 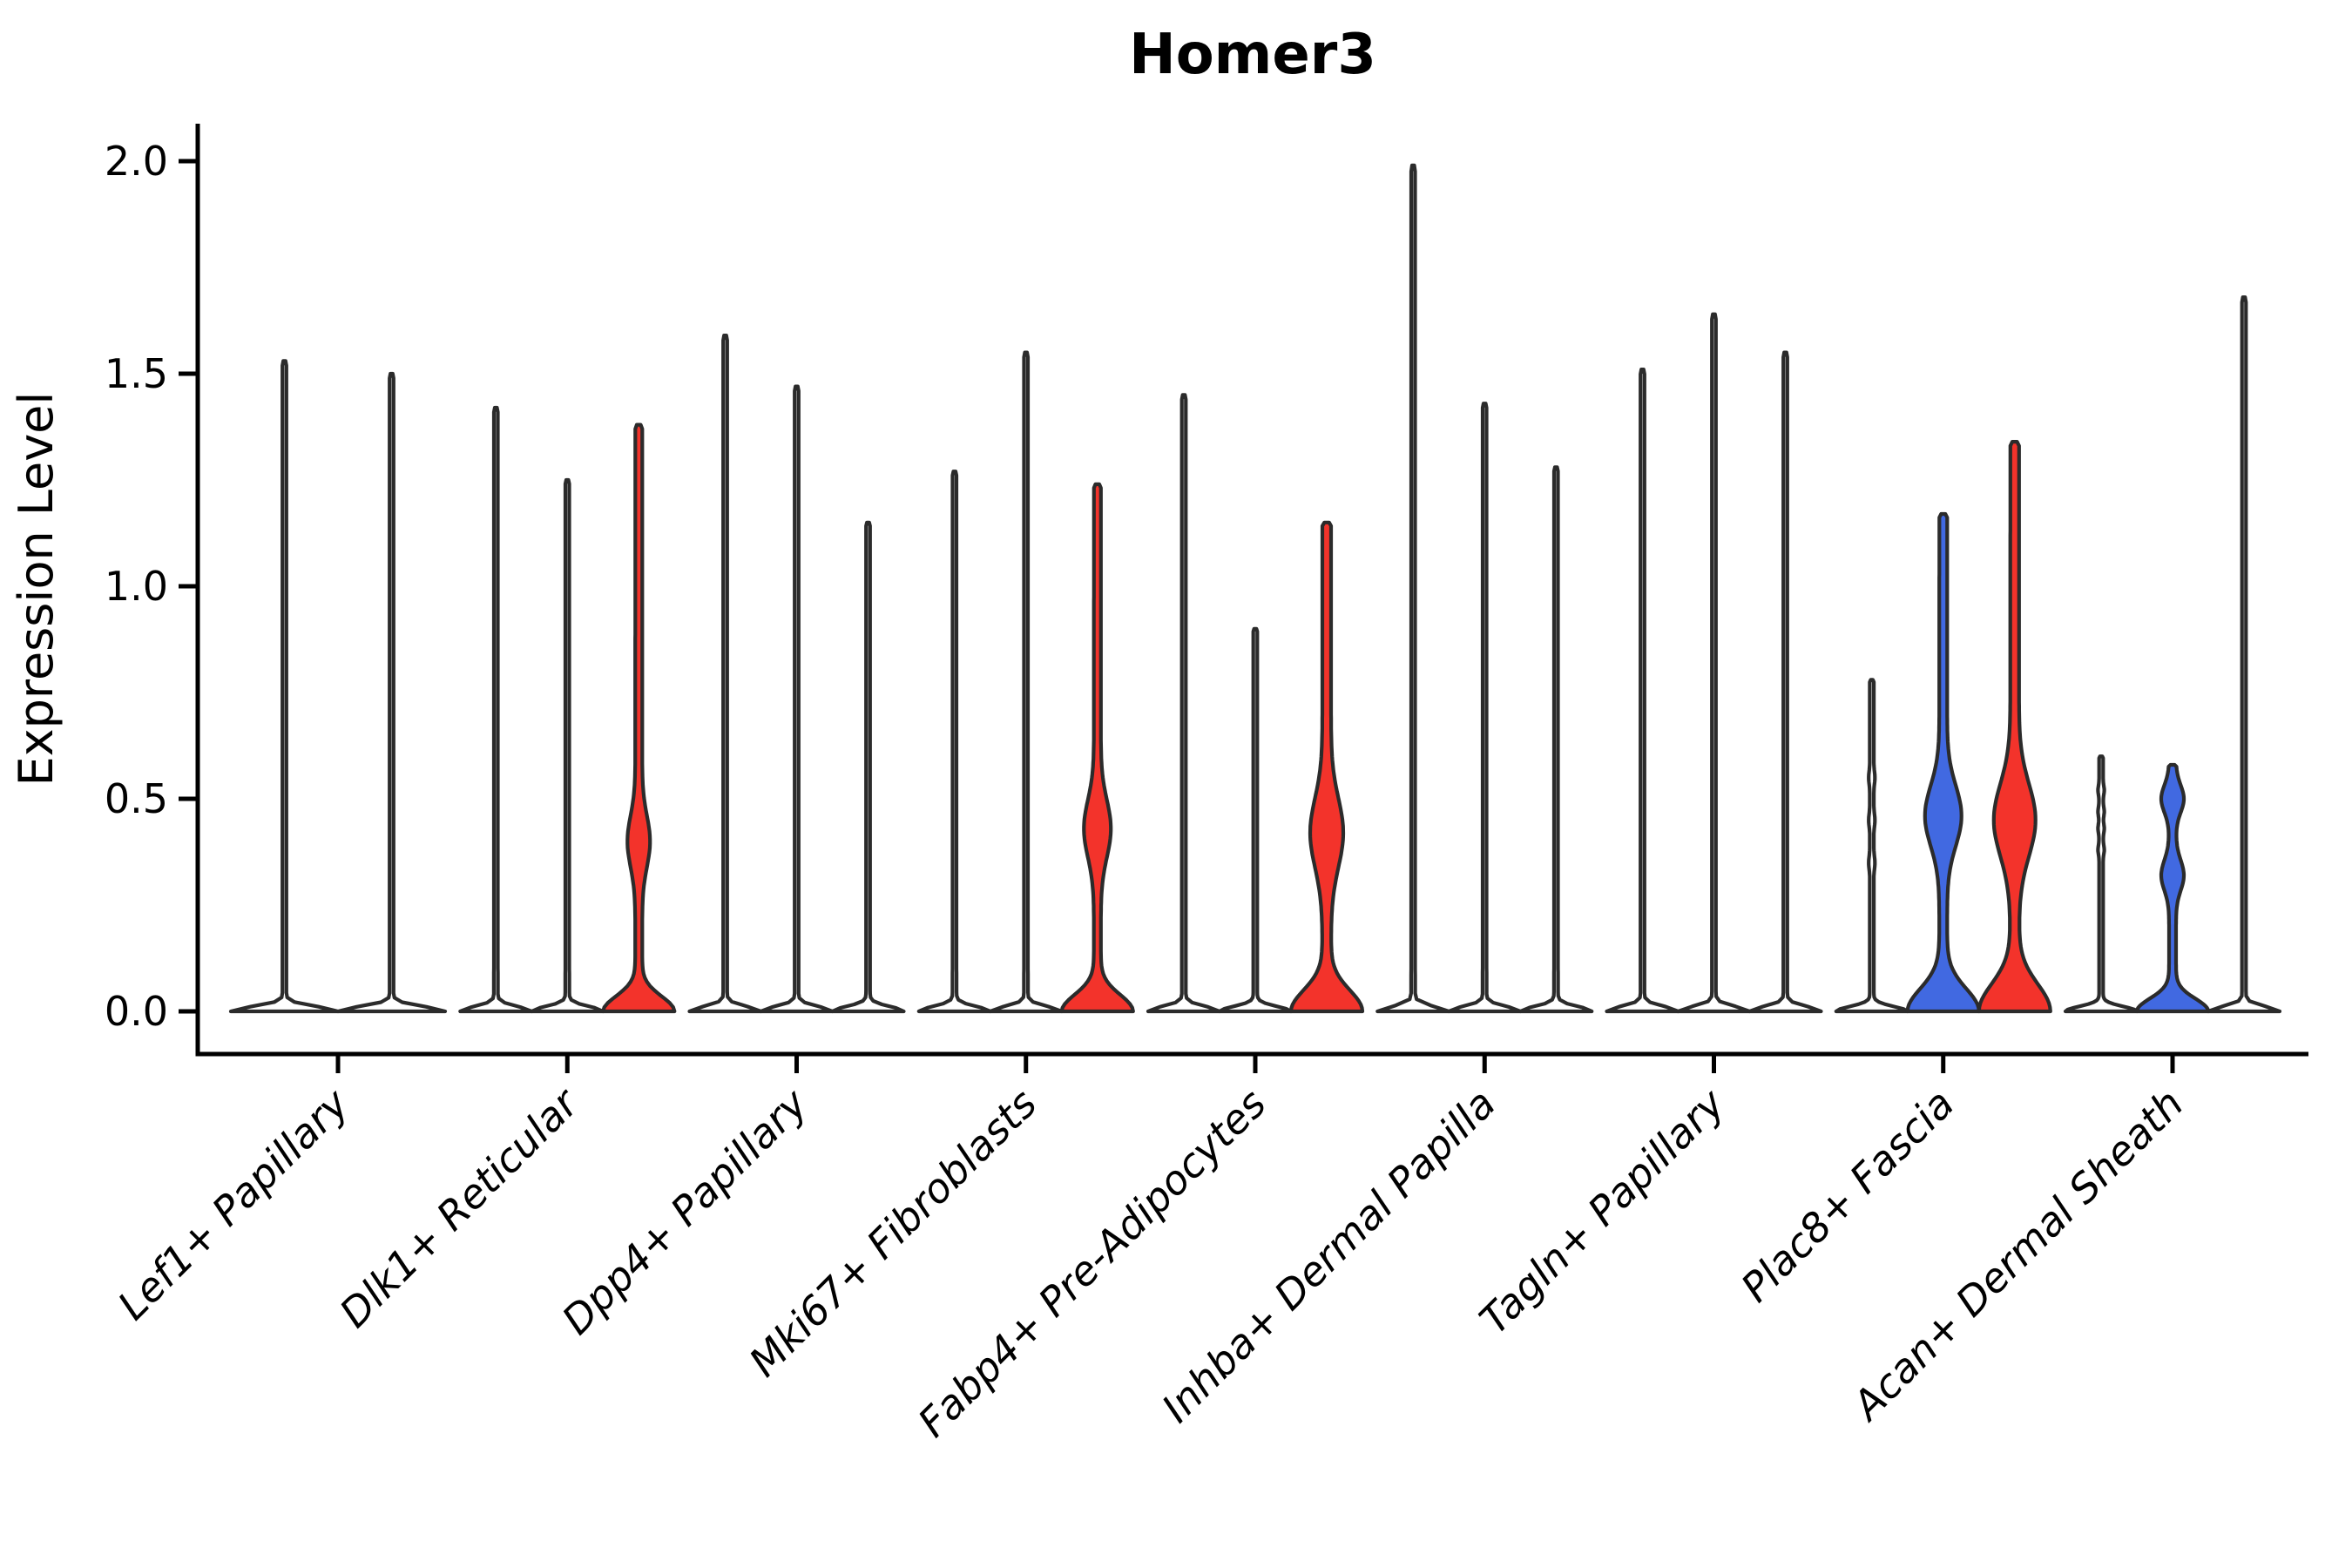 I want to click on violin-Plac8+-Fascia-2, so click(x=1943, y=762).